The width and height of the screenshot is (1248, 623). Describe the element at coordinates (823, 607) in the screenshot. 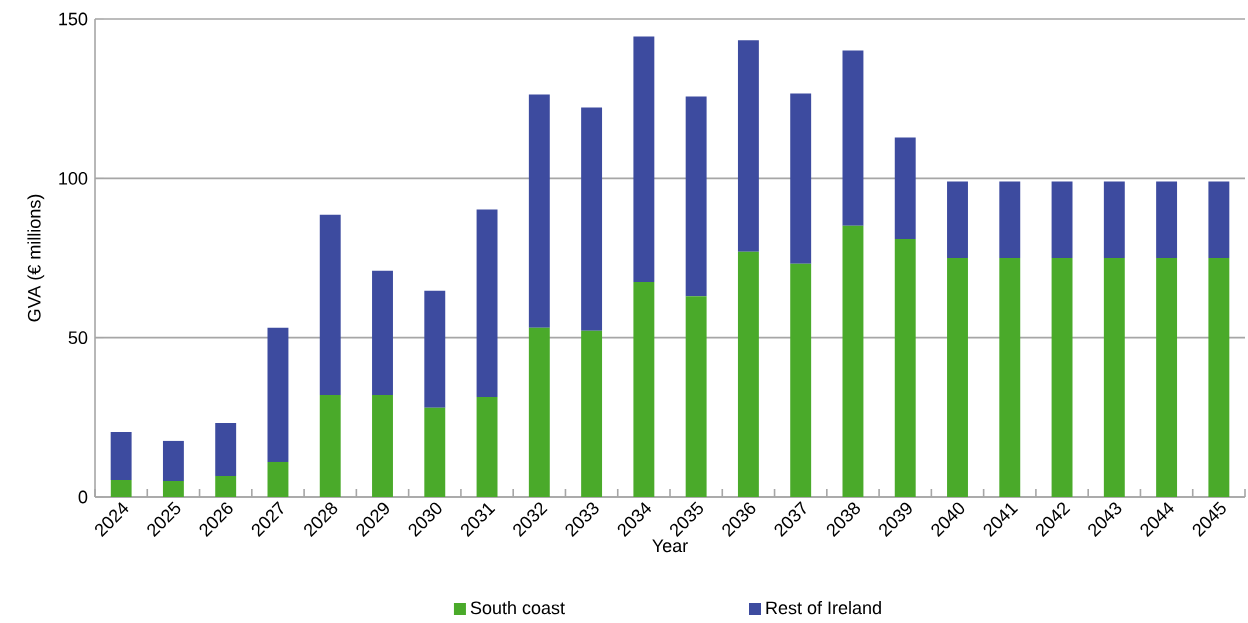

I see `legend-label: Rest of Ireland` at that location.